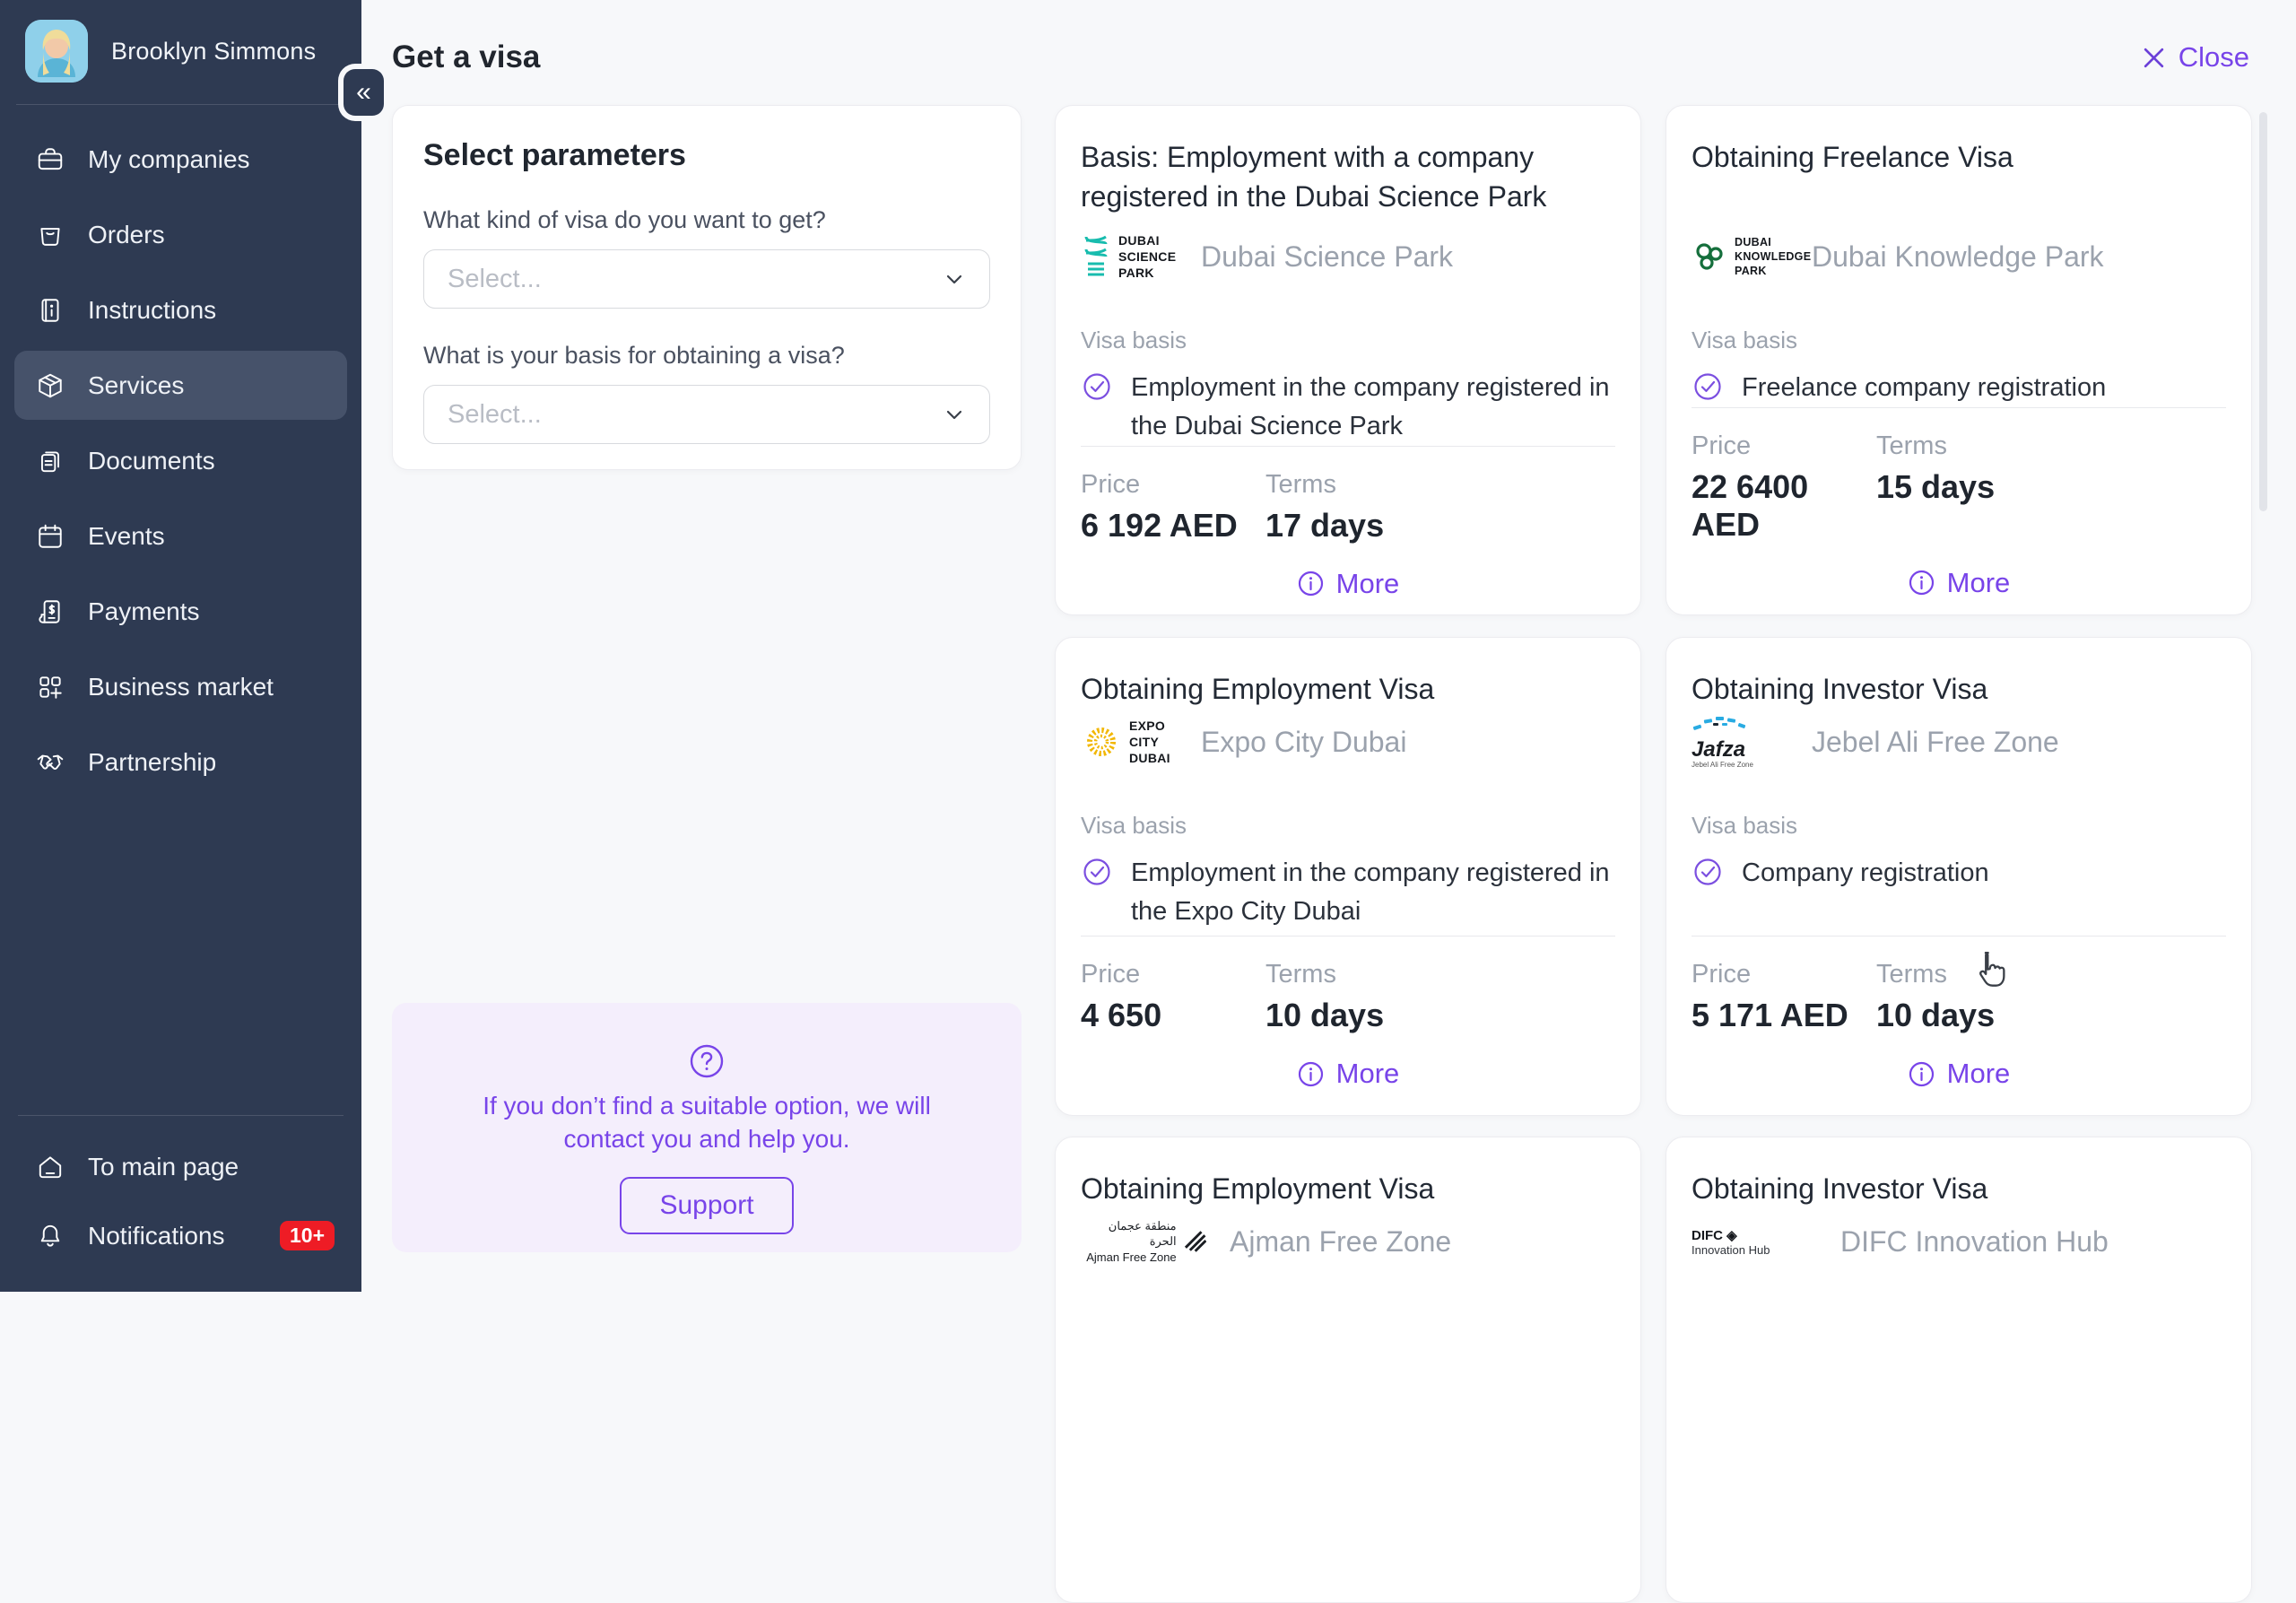 This screenshot has width=2296, height=1603. I want to click on sidebar-item-label: Business market, so click(181, 687).